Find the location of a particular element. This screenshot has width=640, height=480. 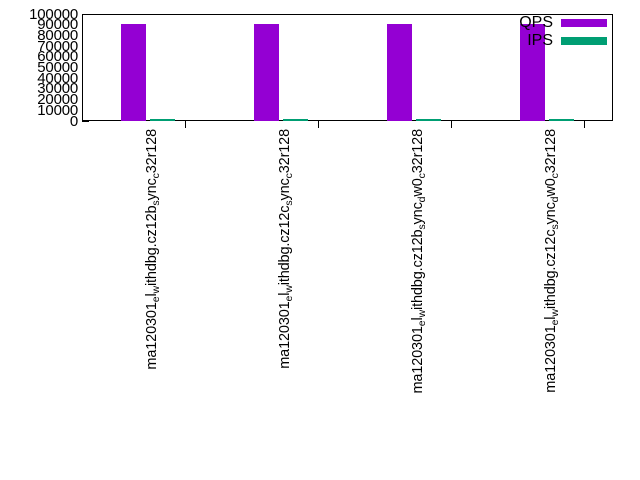

y-tick-label: 40000 is located at coordinates (57, 78).